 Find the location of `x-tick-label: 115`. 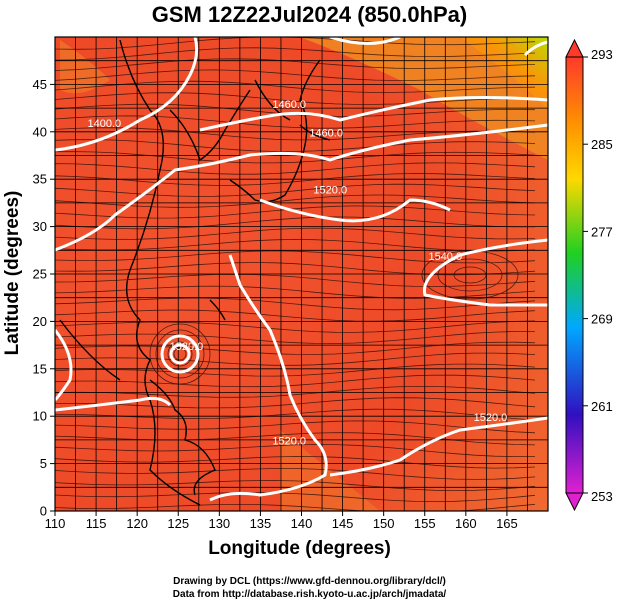

x-tick-label: 115 is located at coordinates (96, 523).